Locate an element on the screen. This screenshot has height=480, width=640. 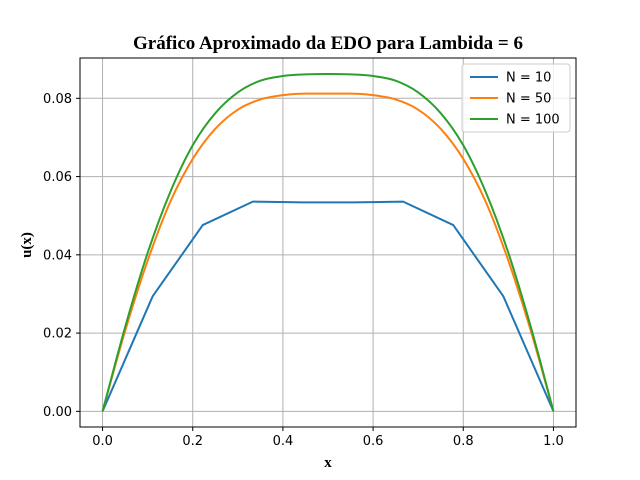
legend-label: N = 50 is located at coordinates (528, 99).